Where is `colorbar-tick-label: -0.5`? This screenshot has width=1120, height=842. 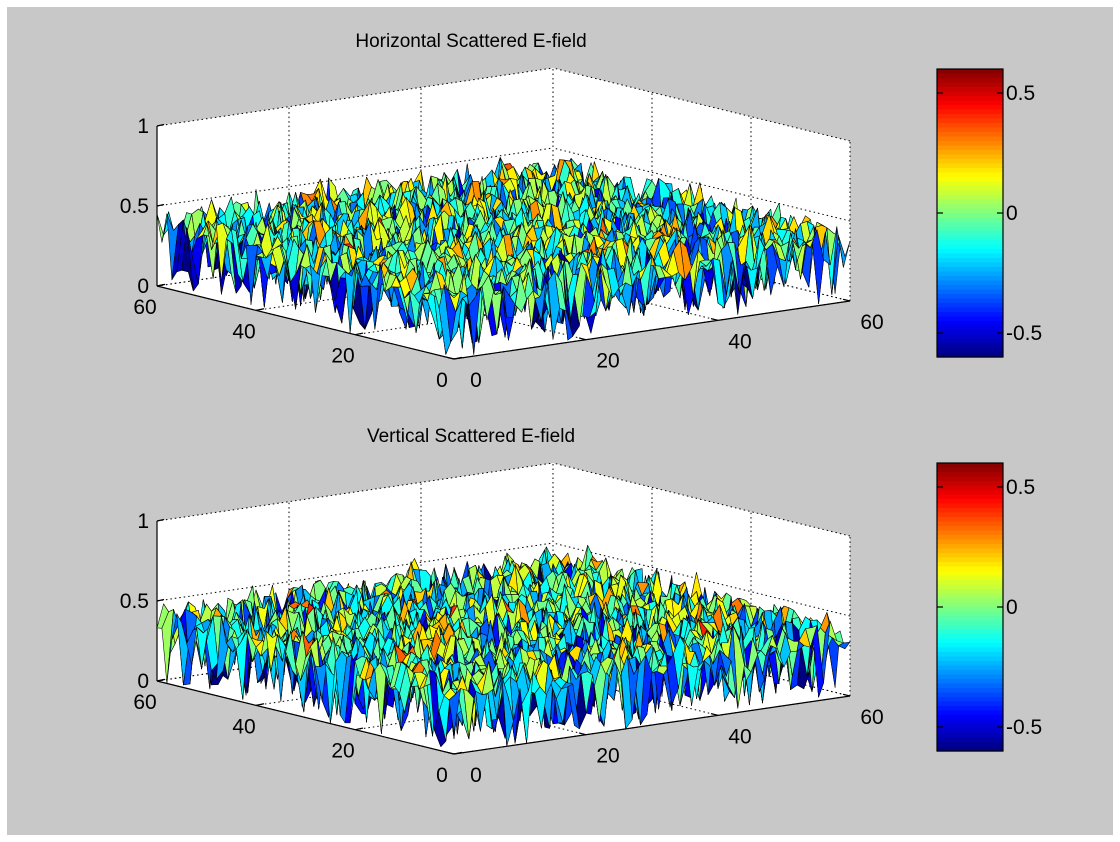 colorbar-tick-label: -0.5 is located at coordinates (1024, 333).